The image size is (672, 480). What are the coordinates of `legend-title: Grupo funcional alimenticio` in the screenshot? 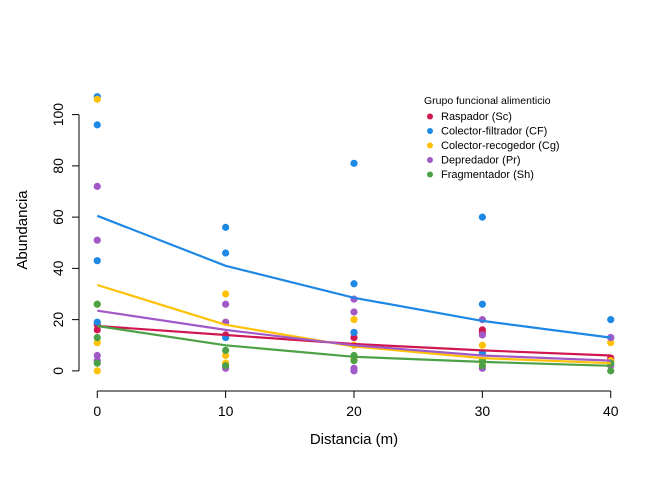 It's located at (487, 101).